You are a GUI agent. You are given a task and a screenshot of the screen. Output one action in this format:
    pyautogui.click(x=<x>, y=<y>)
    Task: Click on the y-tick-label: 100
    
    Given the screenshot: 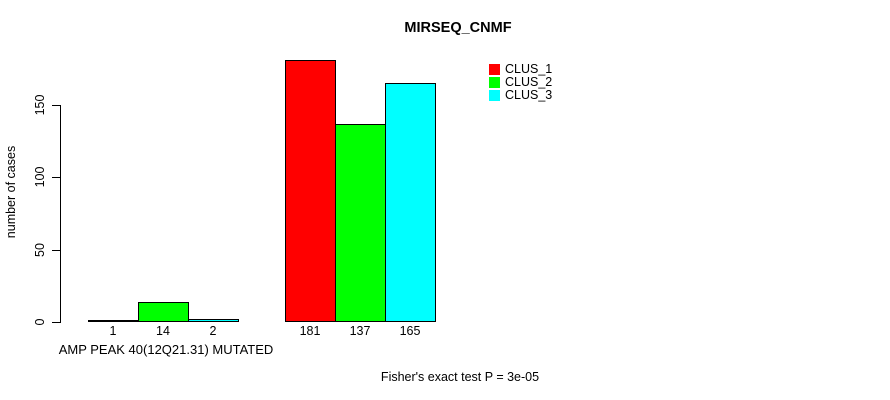 What is the action you would take?
    pyautogui.click(x=39, y=177)
    